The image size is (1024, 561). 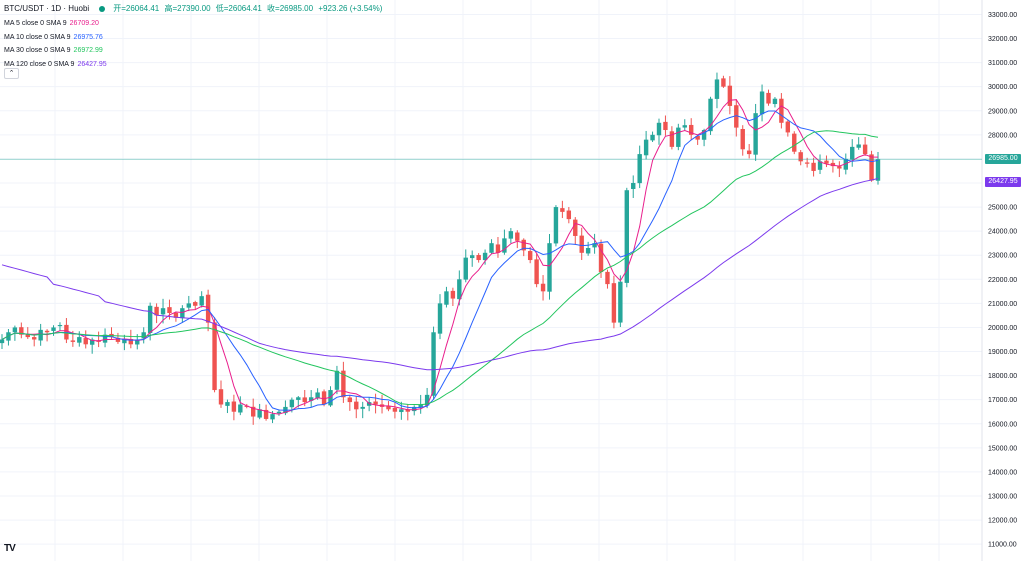 What do you see at coordinates (102, 8) in the screenshot?
I see `market-status-dot-icon` at bounding box center [102, 8].